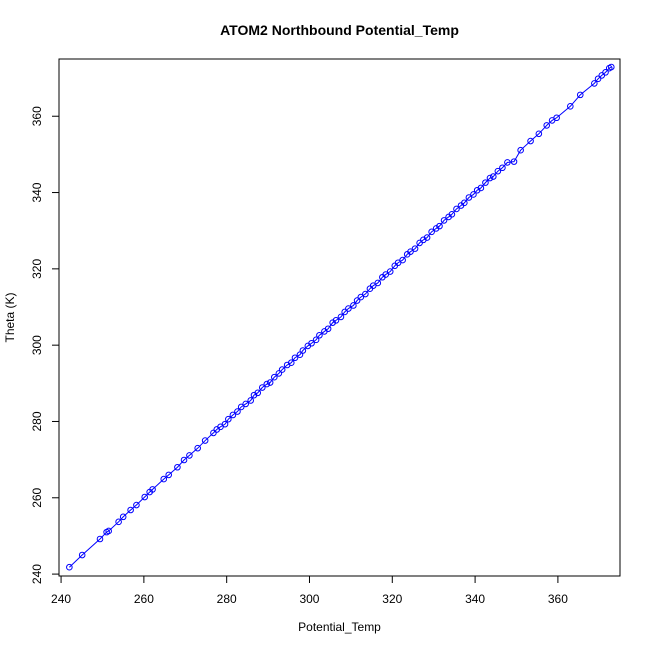 Image resolution: width=650 pixels, height=650 pixels. Describe the element at coordinates (37, 497) in the screenshot. I see `y-tick-label: 260` at that location.